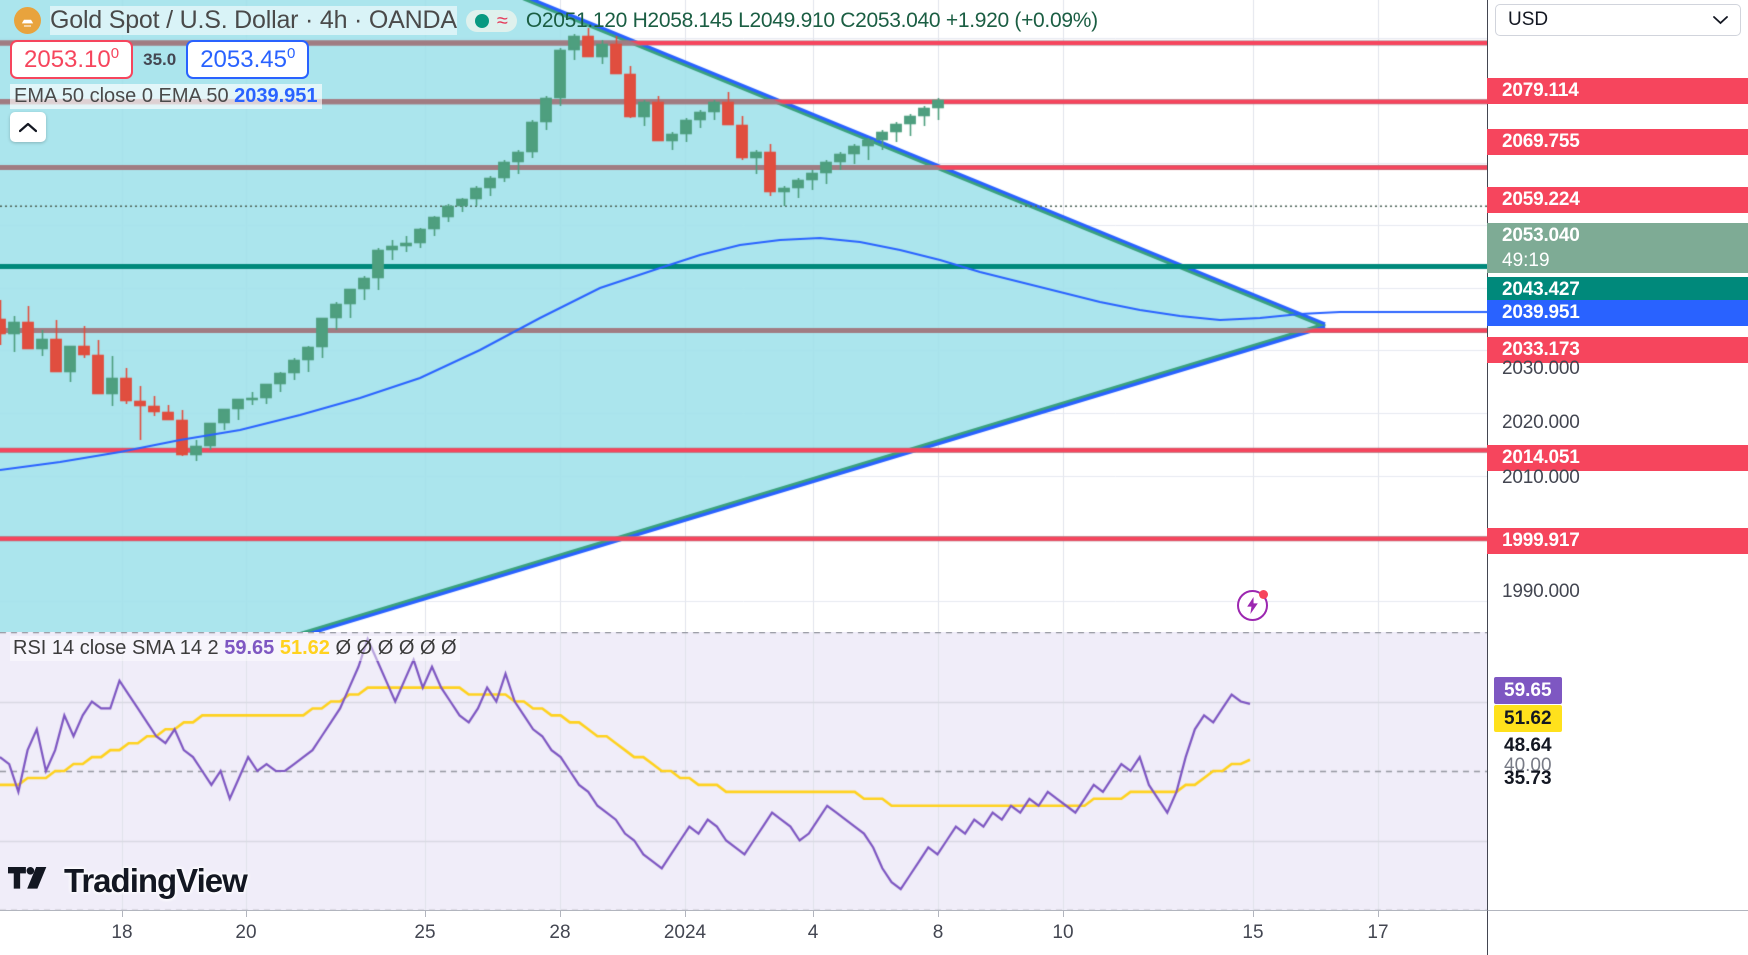  I want to click on price-axis-label: 2033.173, so click(1617, 350).